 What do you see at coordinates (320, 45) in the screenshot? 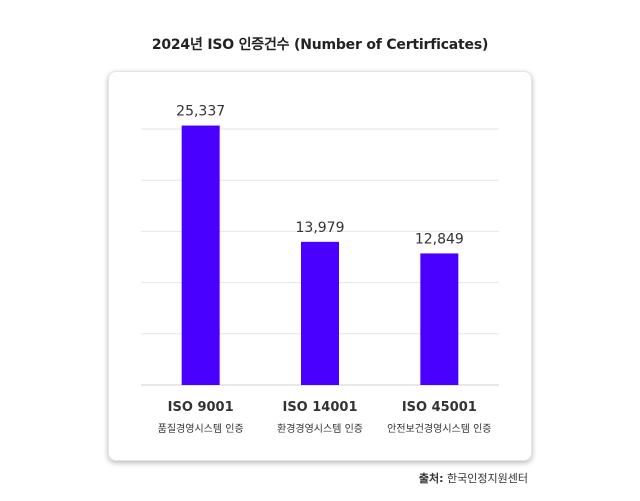
I see `chart-title: 2024년 ISO 인증건수 (Number of Certirficates)` at bounding box center [320, 45].